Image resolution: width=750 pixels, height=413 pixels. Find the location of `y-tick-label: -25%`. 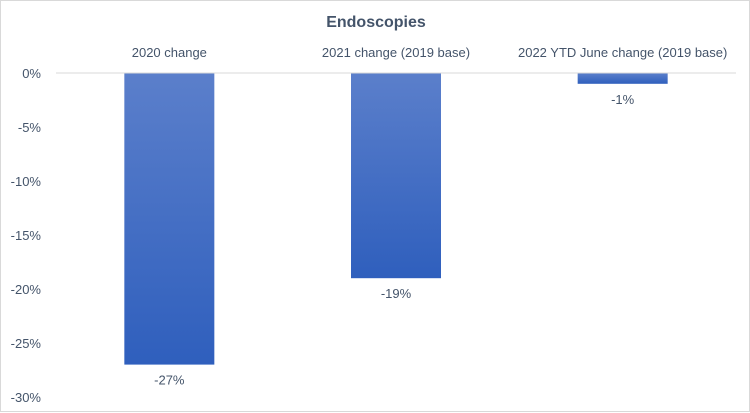

y-tick-label: -25% is located at coordinates (26, 343).